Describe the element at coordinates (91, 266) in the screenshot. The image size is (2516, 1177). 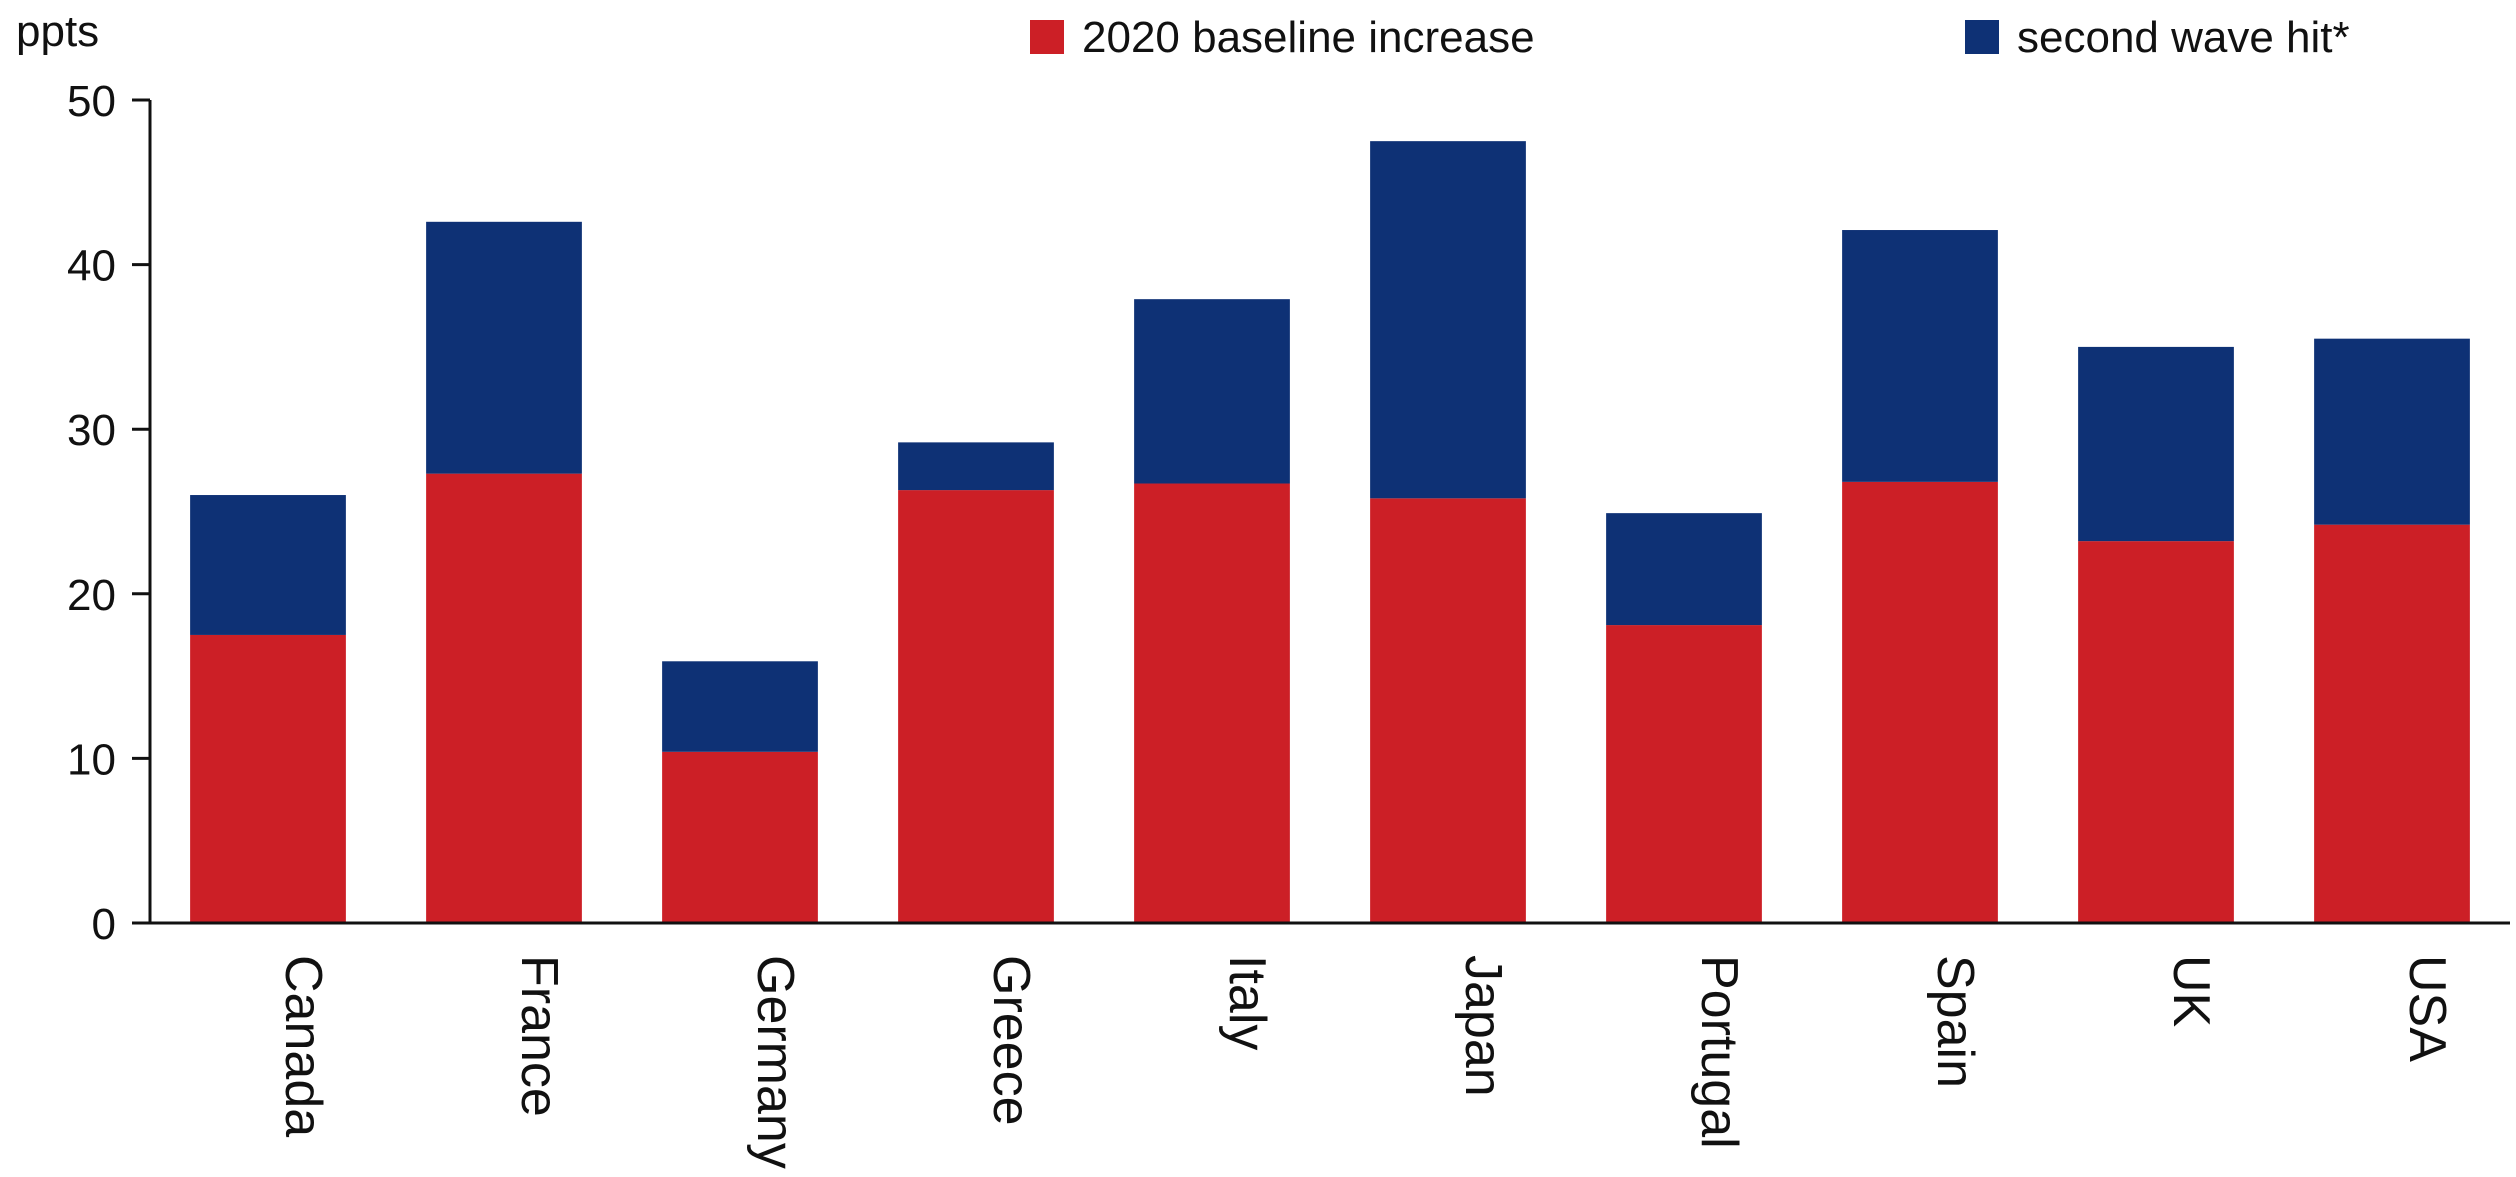
I see `y-tick-label: 40` at that location.